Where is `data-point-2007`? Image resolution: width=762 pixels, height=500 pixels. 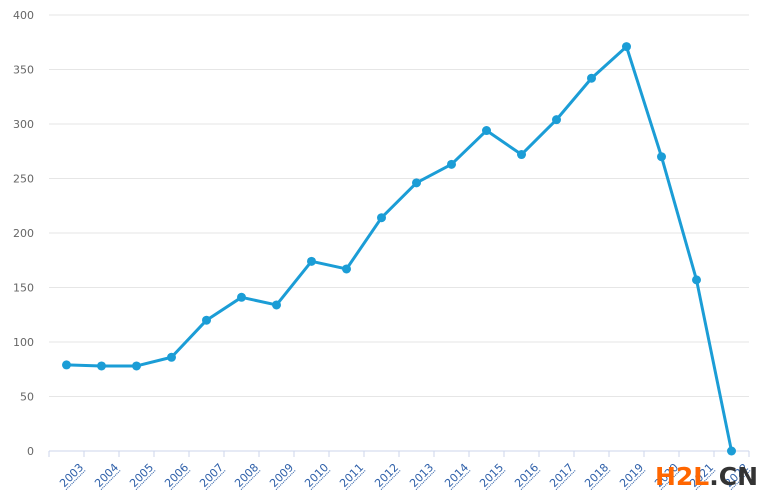 data-point-2007 is located at coordinates (206, 320).